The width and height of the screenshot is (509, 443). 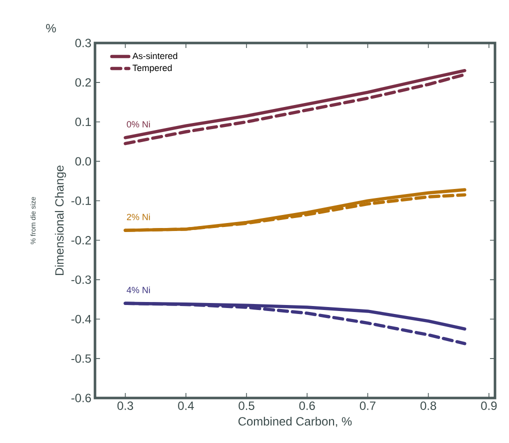 I want to click on x-tick-label: 0.8, so click(x=428, y=406).